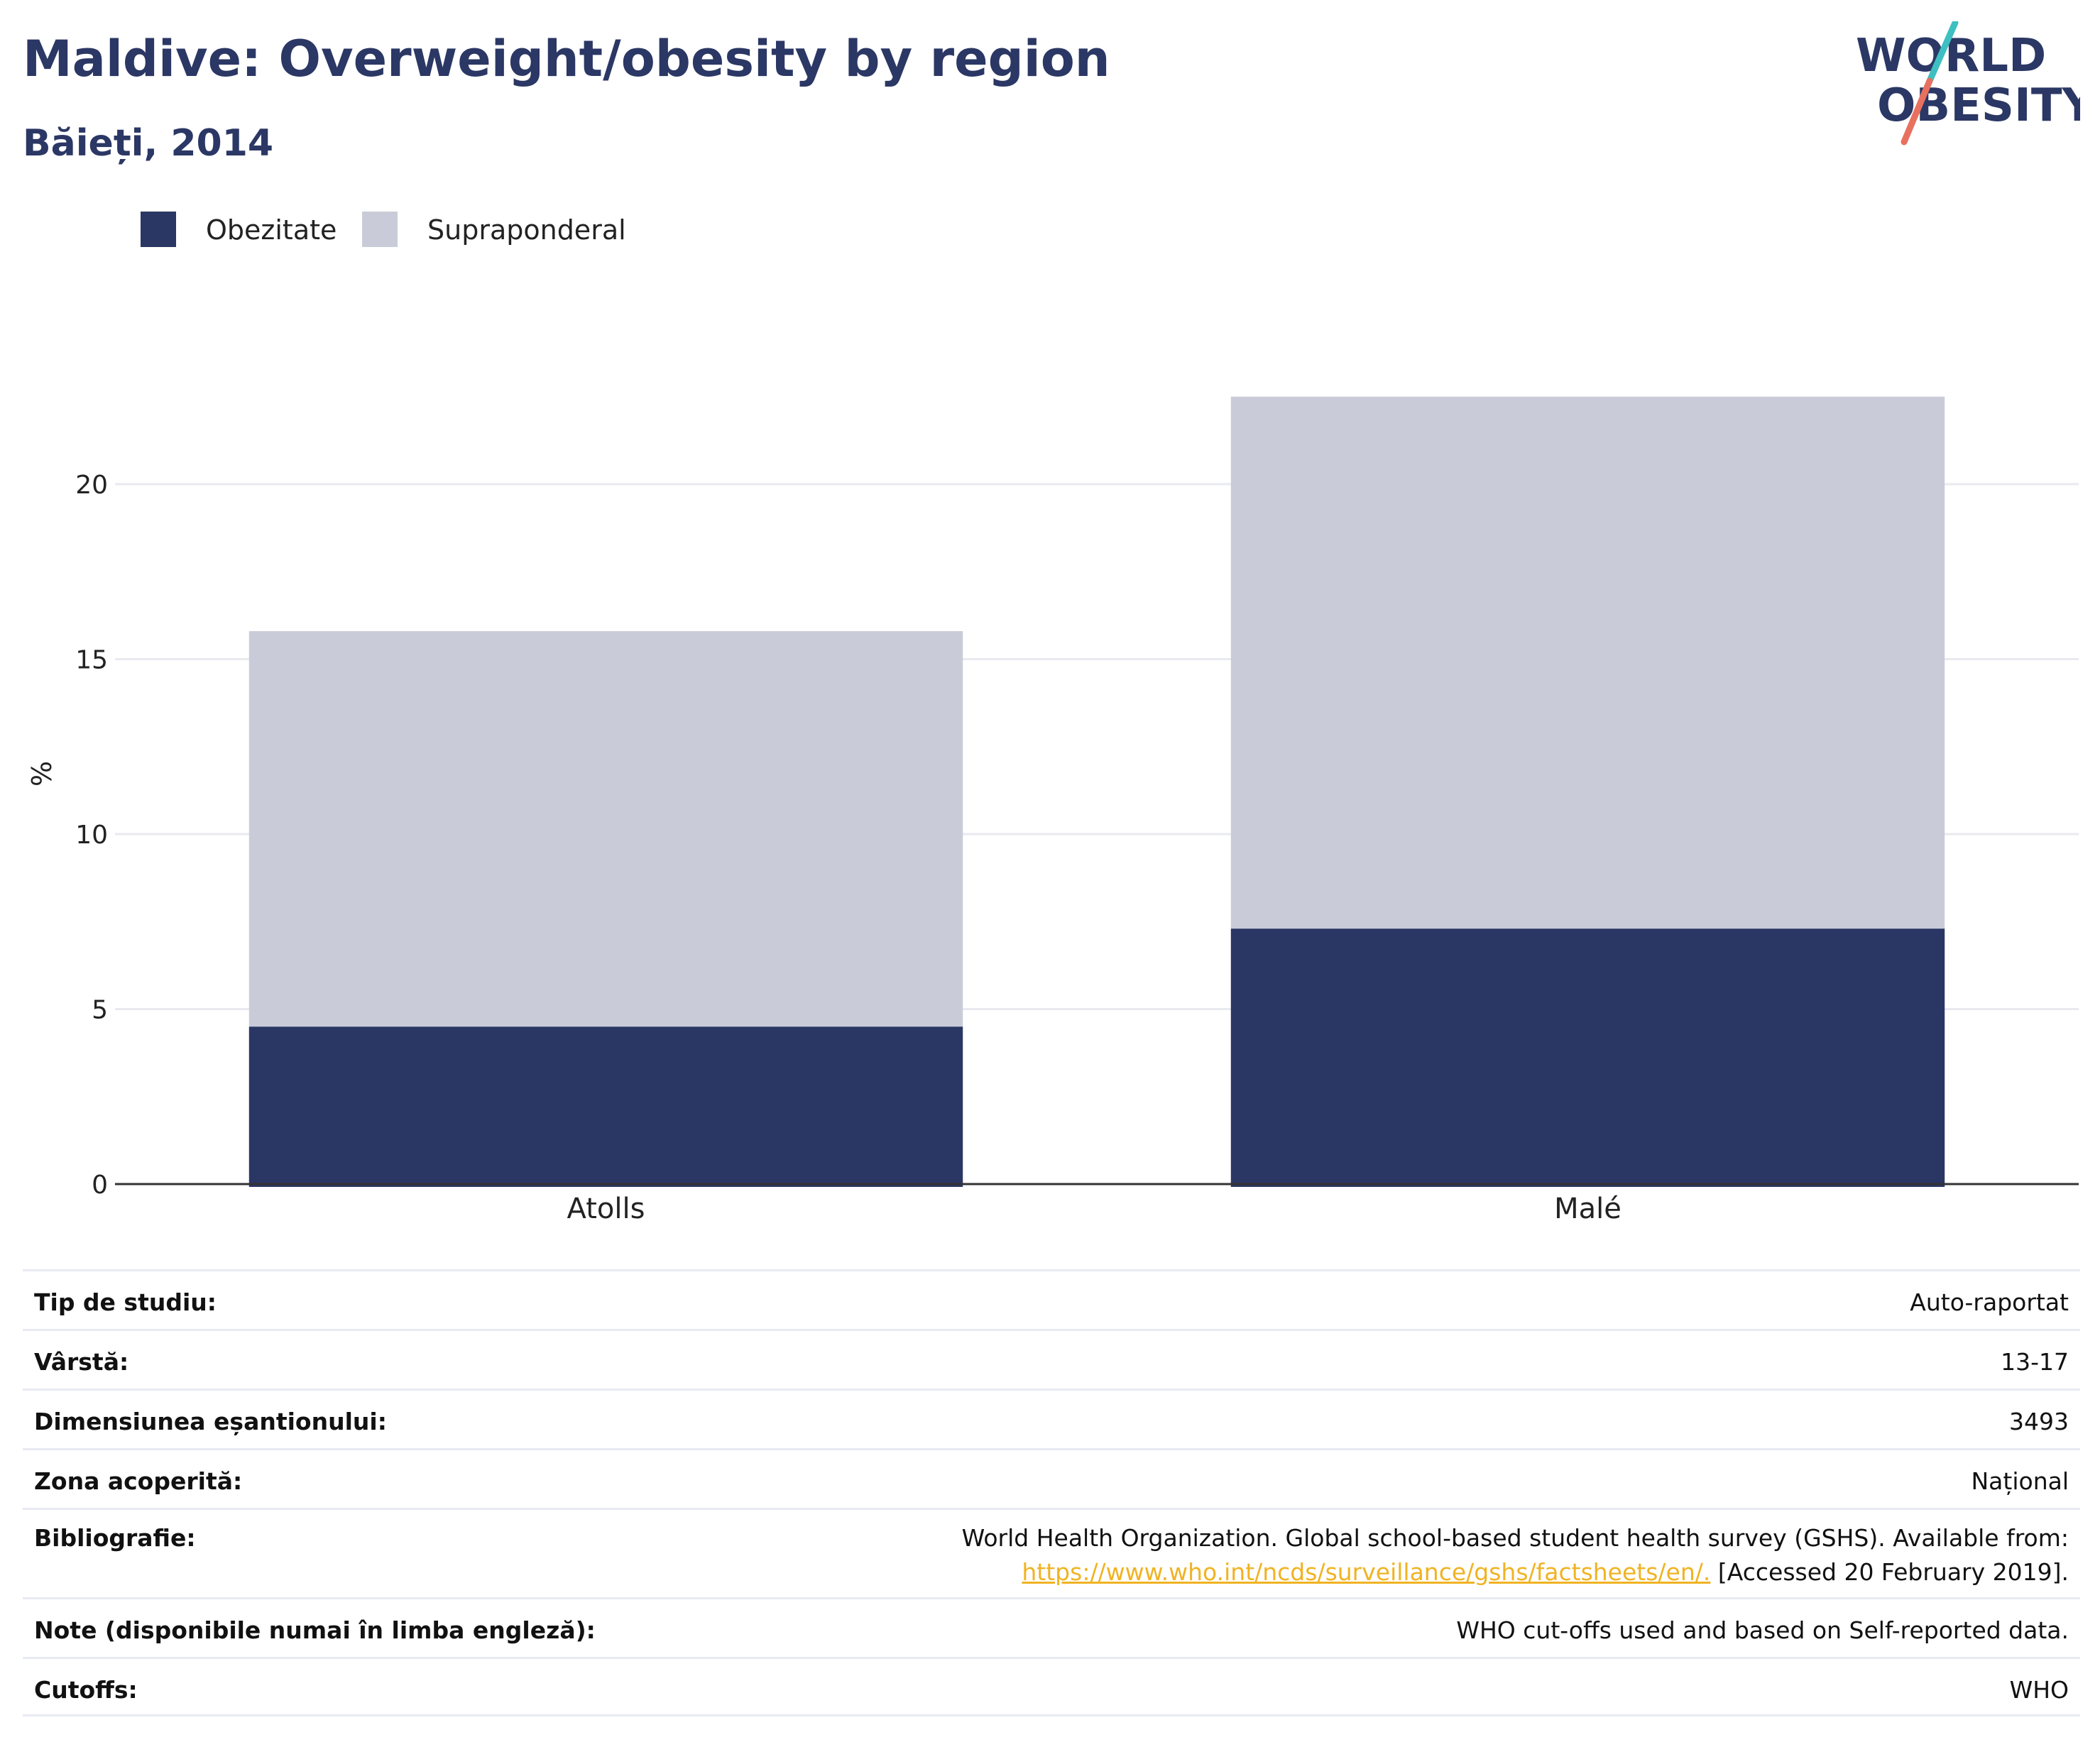  What do you see at coordinates (2039, 1421) in the screenshot?
I see `meta-value: 3493` at bounding box center [2039, 1421].